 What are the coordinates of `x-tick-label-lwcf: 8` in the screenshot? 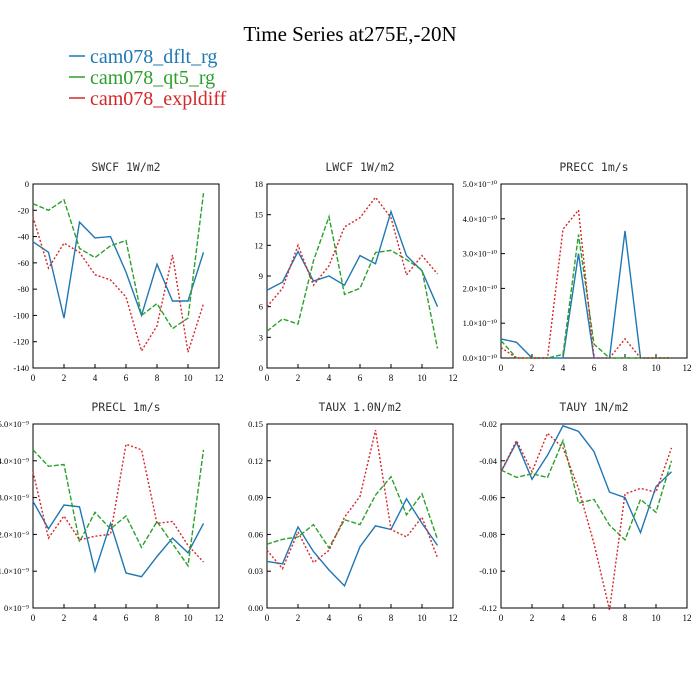 It's located at (391, 378).